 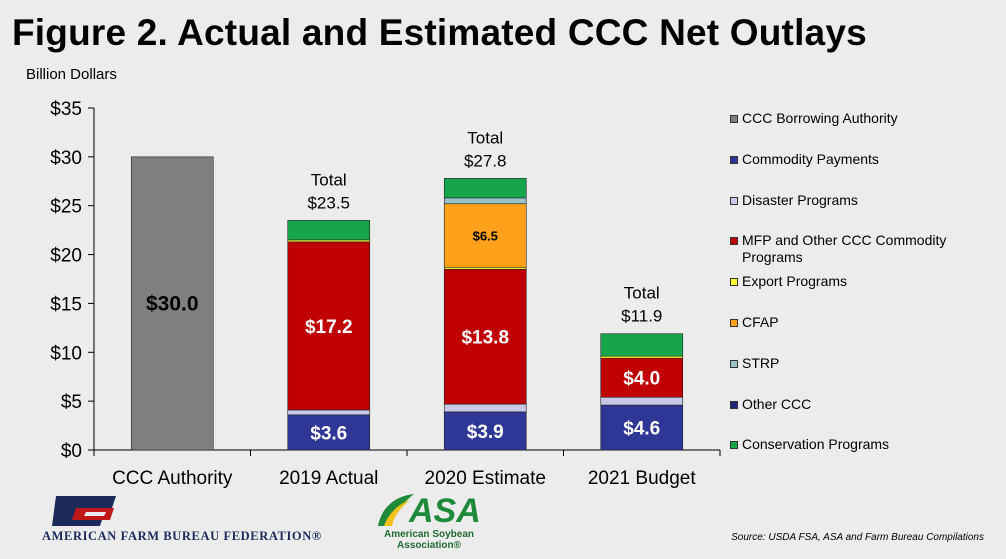 I want to click on legend-label: CCC Borrowing Authority, so click(x=820, y=118).